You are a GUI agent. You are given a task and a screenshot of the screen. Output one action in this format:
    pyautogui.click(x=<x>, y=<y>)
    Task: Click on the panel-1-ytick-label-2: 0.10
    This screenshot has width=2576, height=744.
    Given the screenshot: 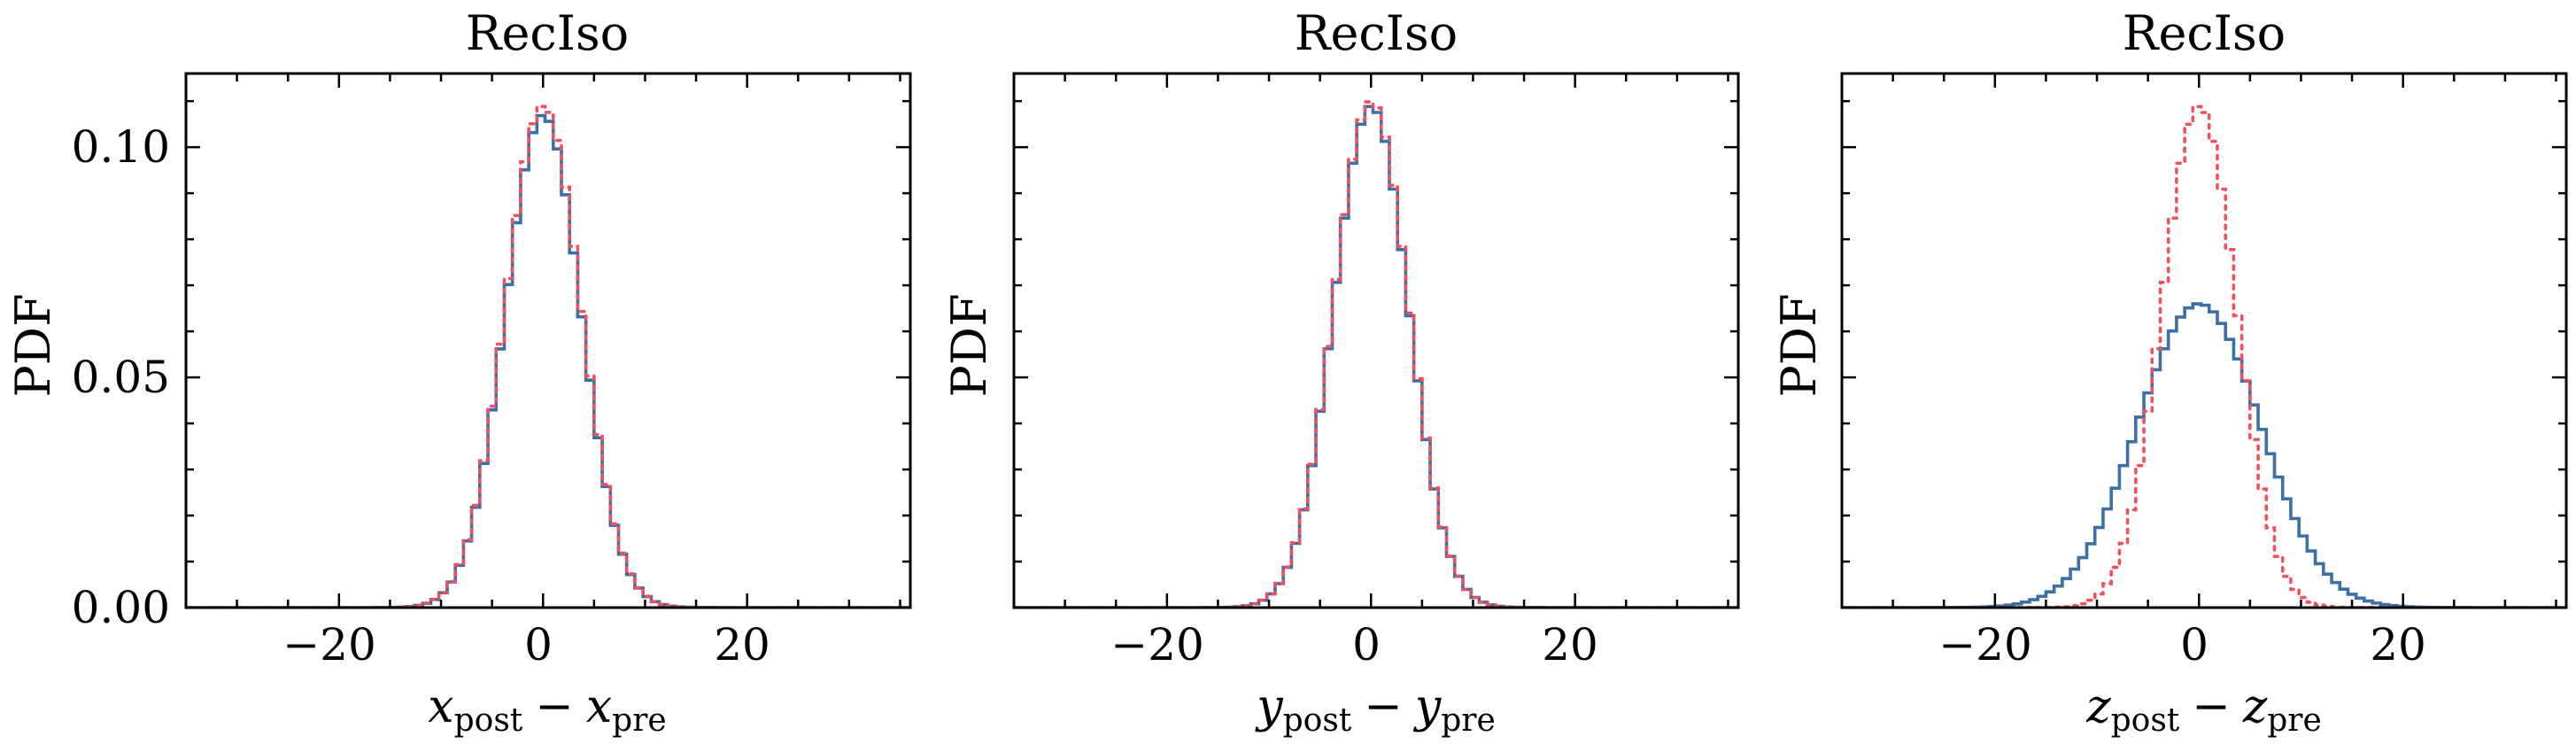 What is the action you would take?
    pyautogui.click(x=121, y=147)
    